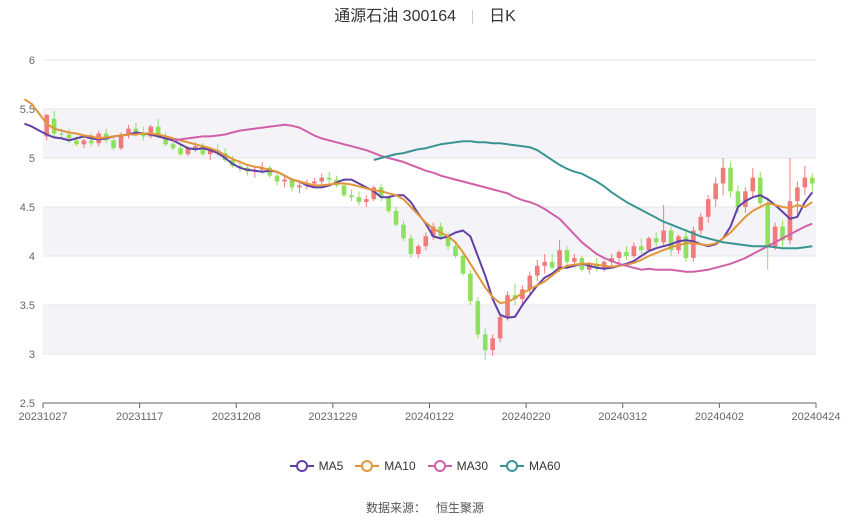 Image resolution: width=850 pixels, height=517 pixels. What do you see at coordinates (457, 466) in the screenshot?
I see `legend-item-ma30: MA30` at bounding box center [457, 466].